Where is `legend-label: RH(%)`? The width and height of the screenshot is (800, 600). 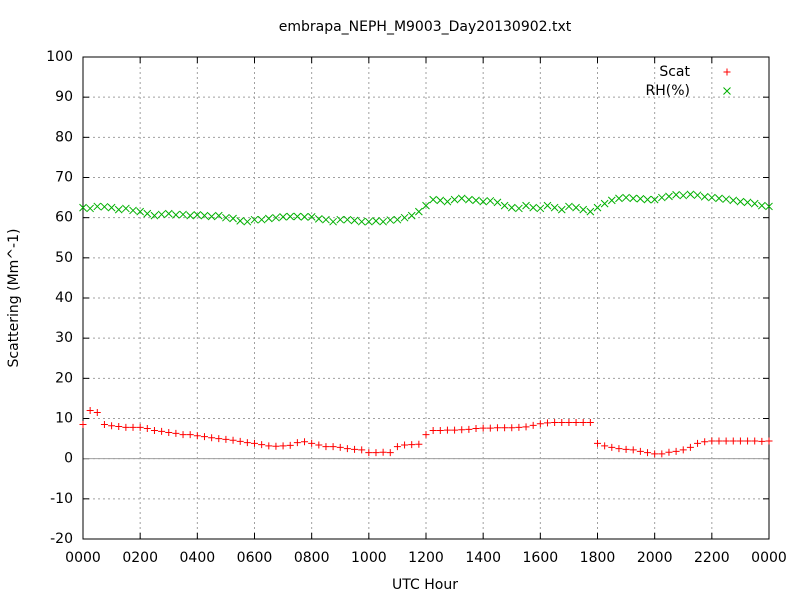
legend-label: RH(%) is located at coordinates (668, 91).